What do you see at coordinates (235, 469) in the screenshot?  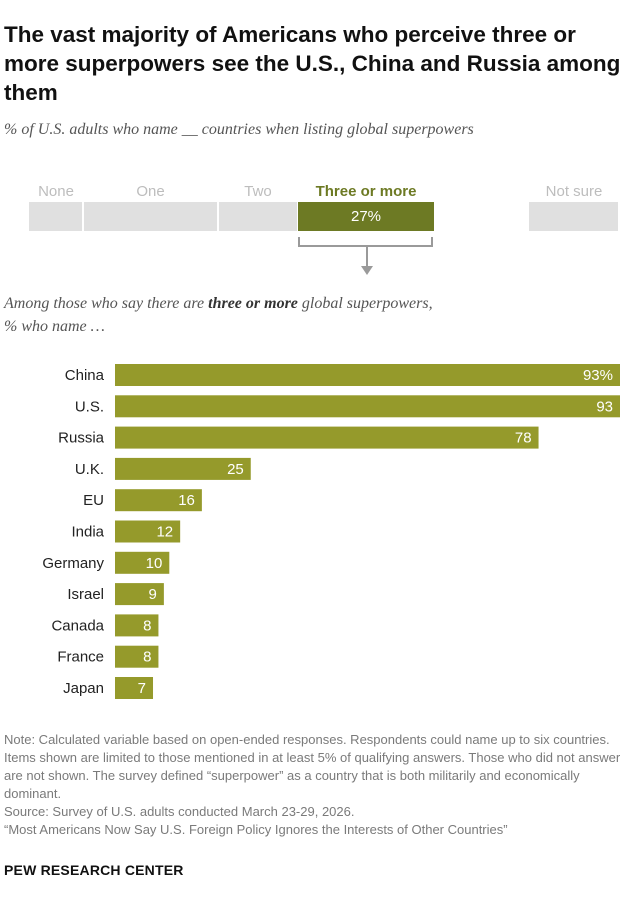 I see `value-label: 25` at bounding box center [235, 469].